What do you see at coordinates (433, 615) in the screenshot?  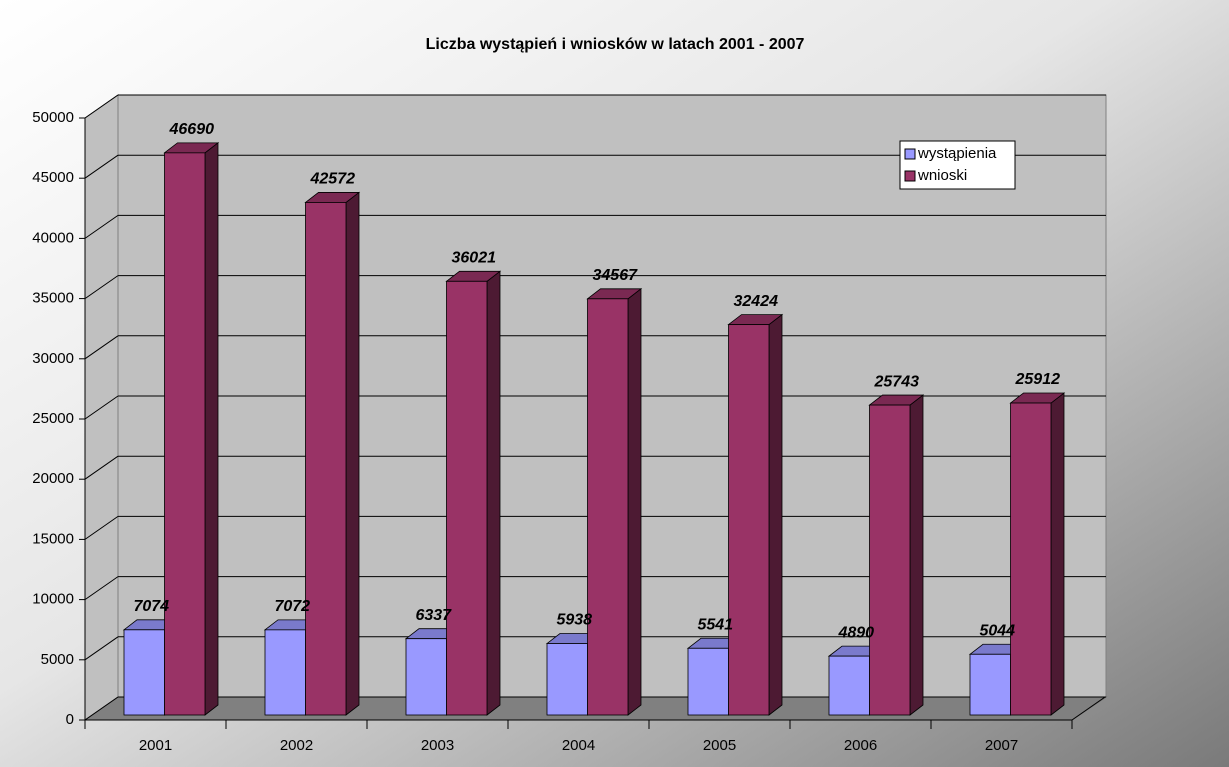 I see `value-label: 6337` at bounding box center [433, 615].